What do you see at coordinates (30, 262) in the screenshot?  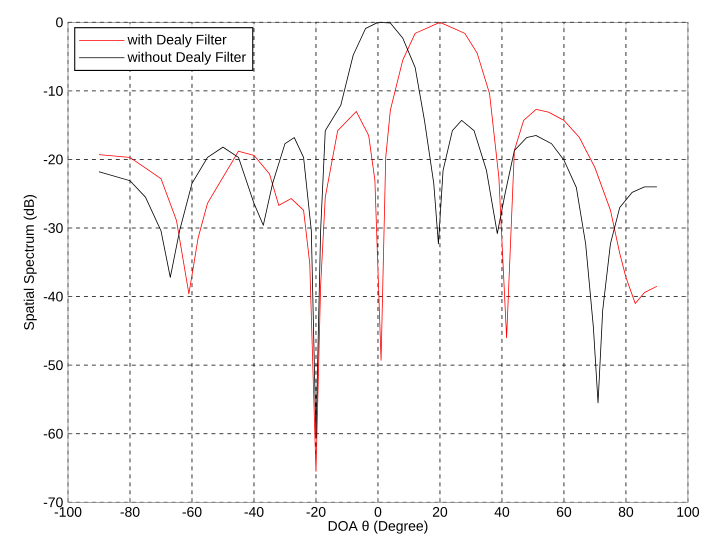 I see `y-axis-title: Spatial Spectrum (dB)` at bounding box center [30, 262].